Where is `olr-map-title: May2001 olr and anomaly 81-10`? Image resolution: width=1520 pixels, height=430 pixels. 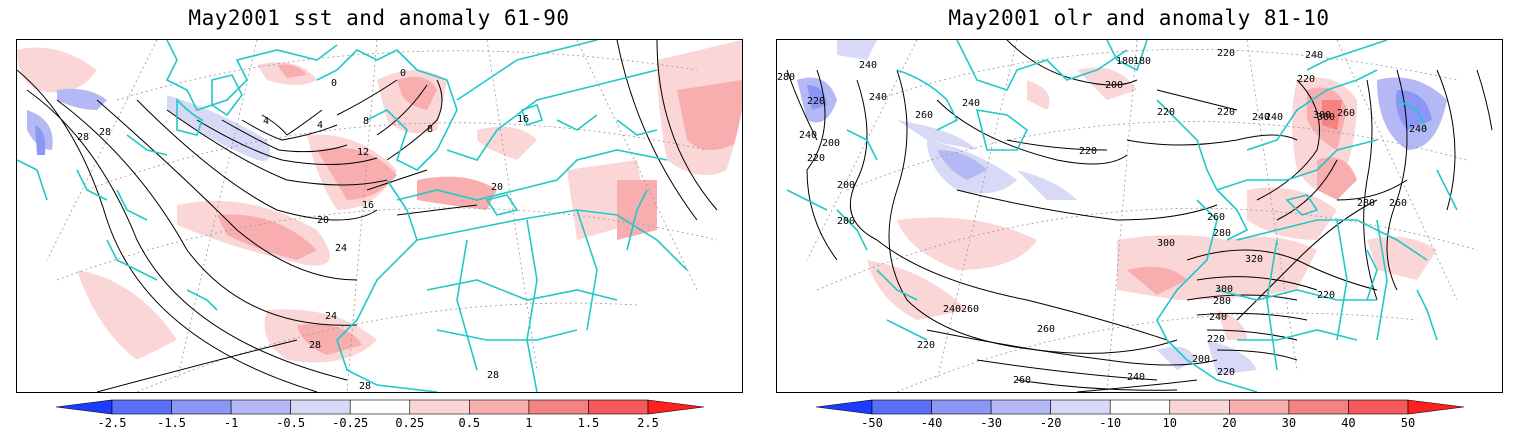
olr-map-title: May2001 olr and anomaly 81-10 is located at coordinates (1139, 18).